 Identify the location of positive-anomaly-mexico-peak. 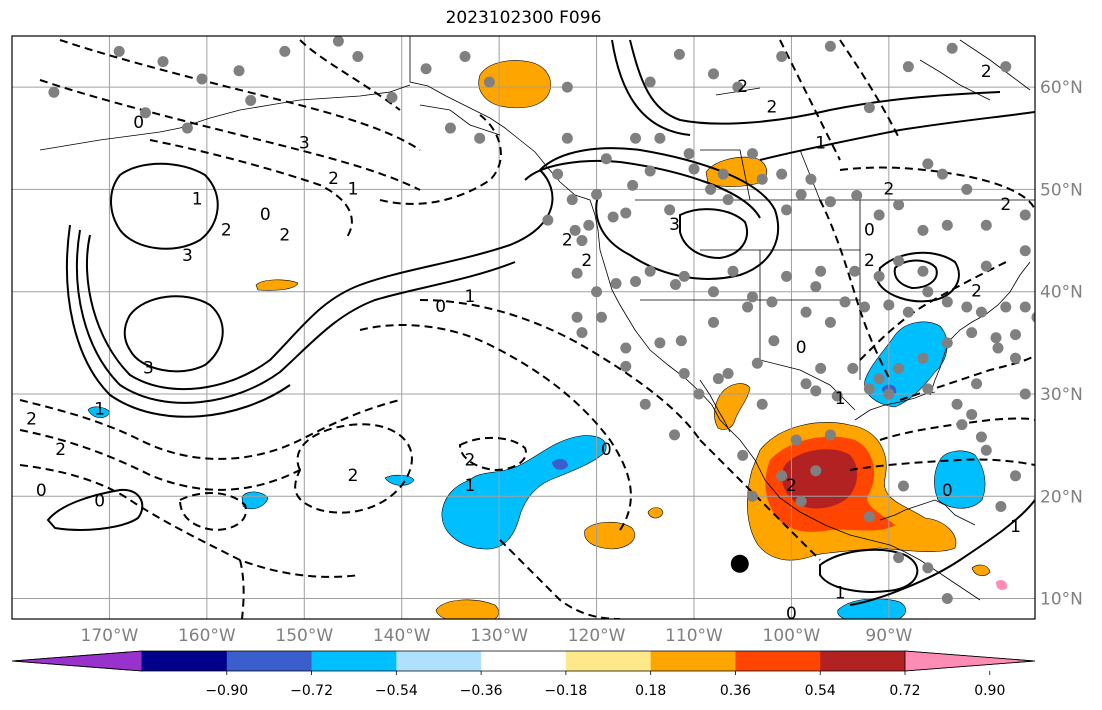
(819, 479).